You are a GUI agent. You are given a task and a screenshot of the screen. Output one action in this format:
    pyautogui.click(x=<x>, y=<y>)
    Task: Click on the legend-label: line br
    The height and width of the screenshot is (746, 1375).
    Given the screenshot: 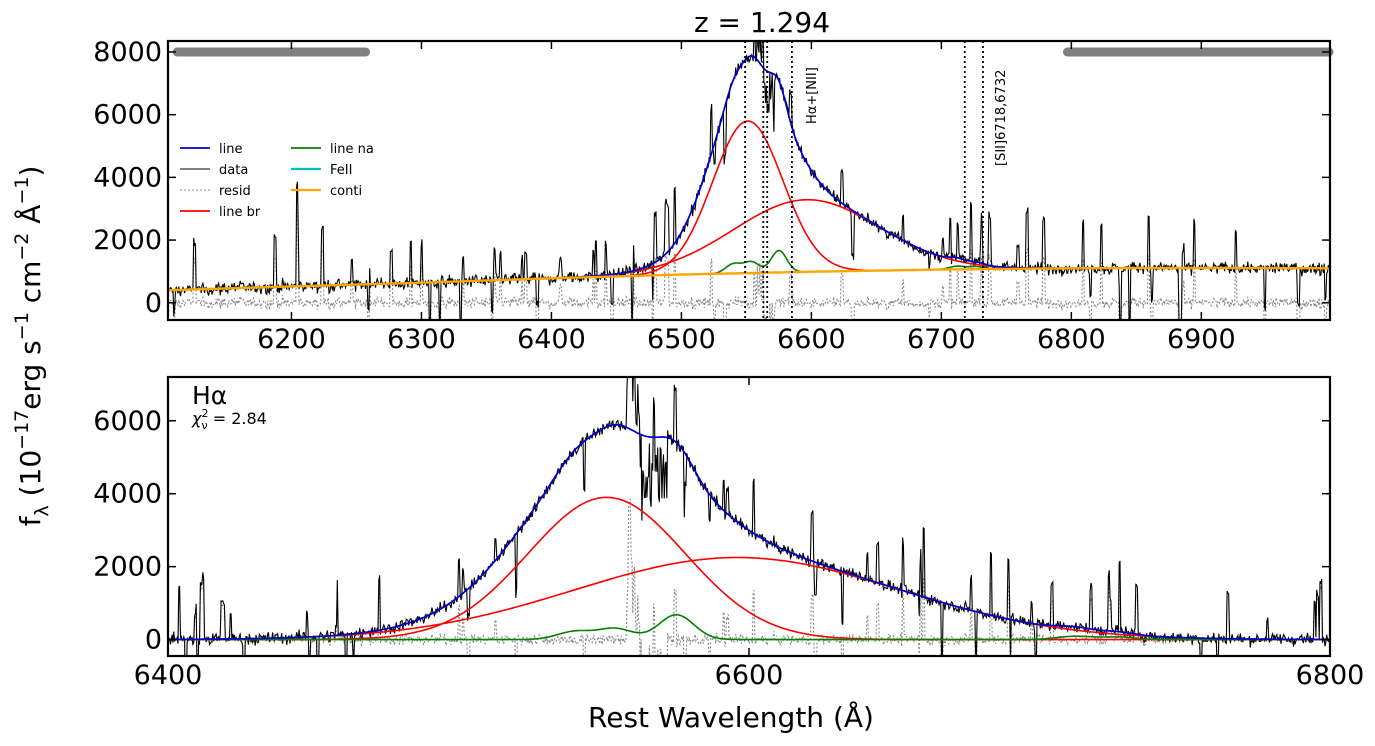 What is the action you would take?
    pyautogui.click(x=240, y=212)
    